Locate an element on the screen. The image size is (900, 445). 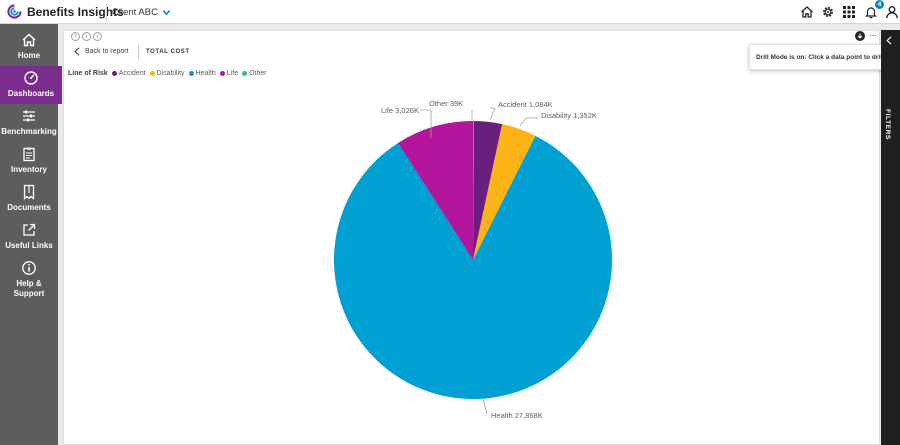
gear-icon is located at coordinates (828, 12).